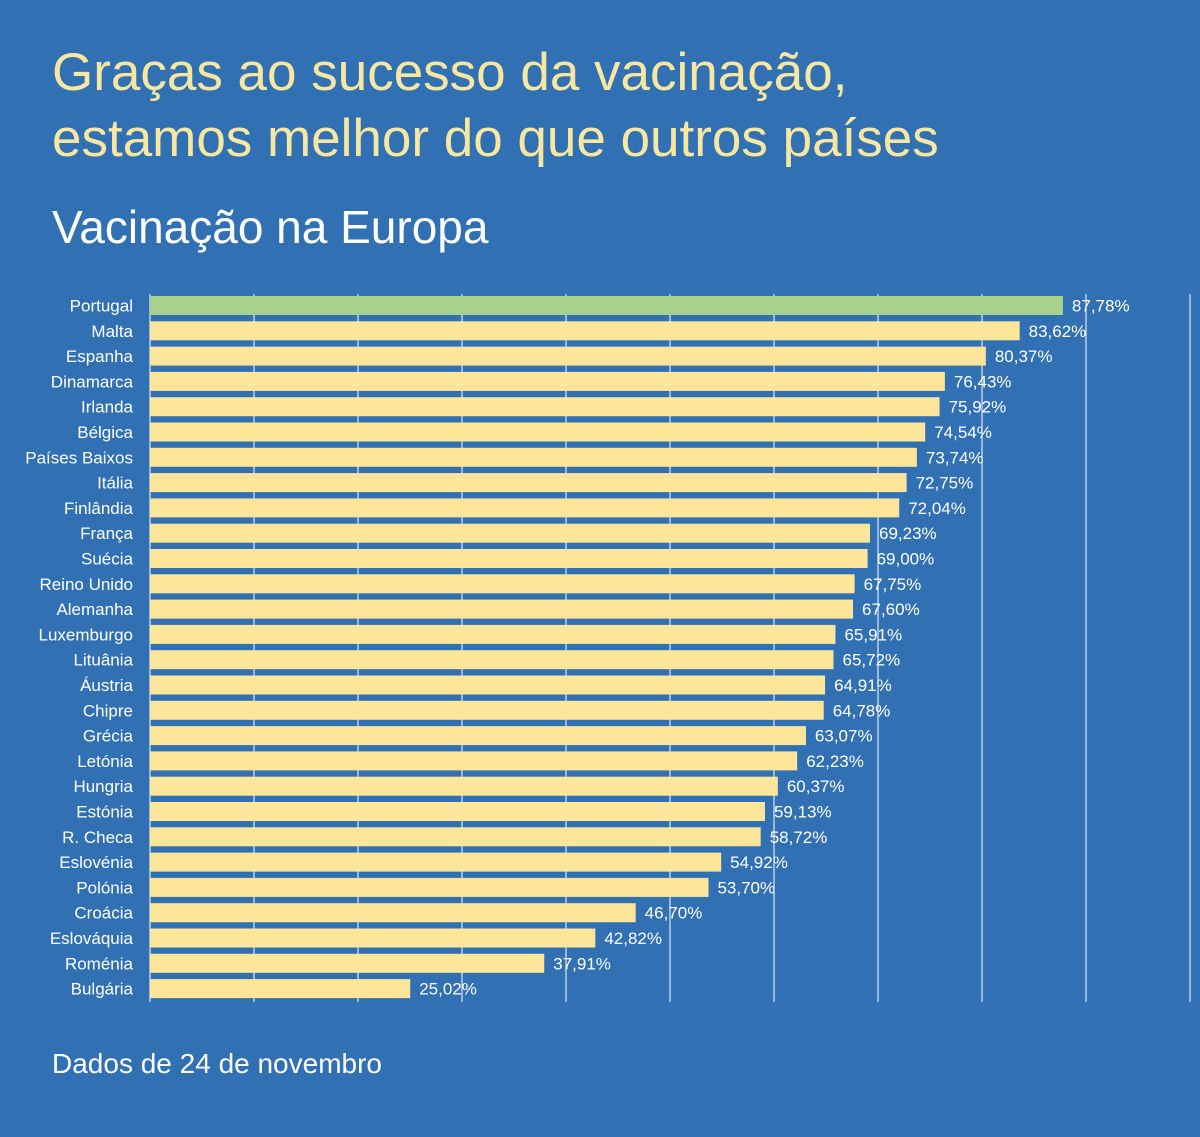 This screenshot has height=1137, width=1200. What do you see at coordinates (955, 457) in the screenshot?
I see `value-label: 73,74%` at bounding box center [955, 457].